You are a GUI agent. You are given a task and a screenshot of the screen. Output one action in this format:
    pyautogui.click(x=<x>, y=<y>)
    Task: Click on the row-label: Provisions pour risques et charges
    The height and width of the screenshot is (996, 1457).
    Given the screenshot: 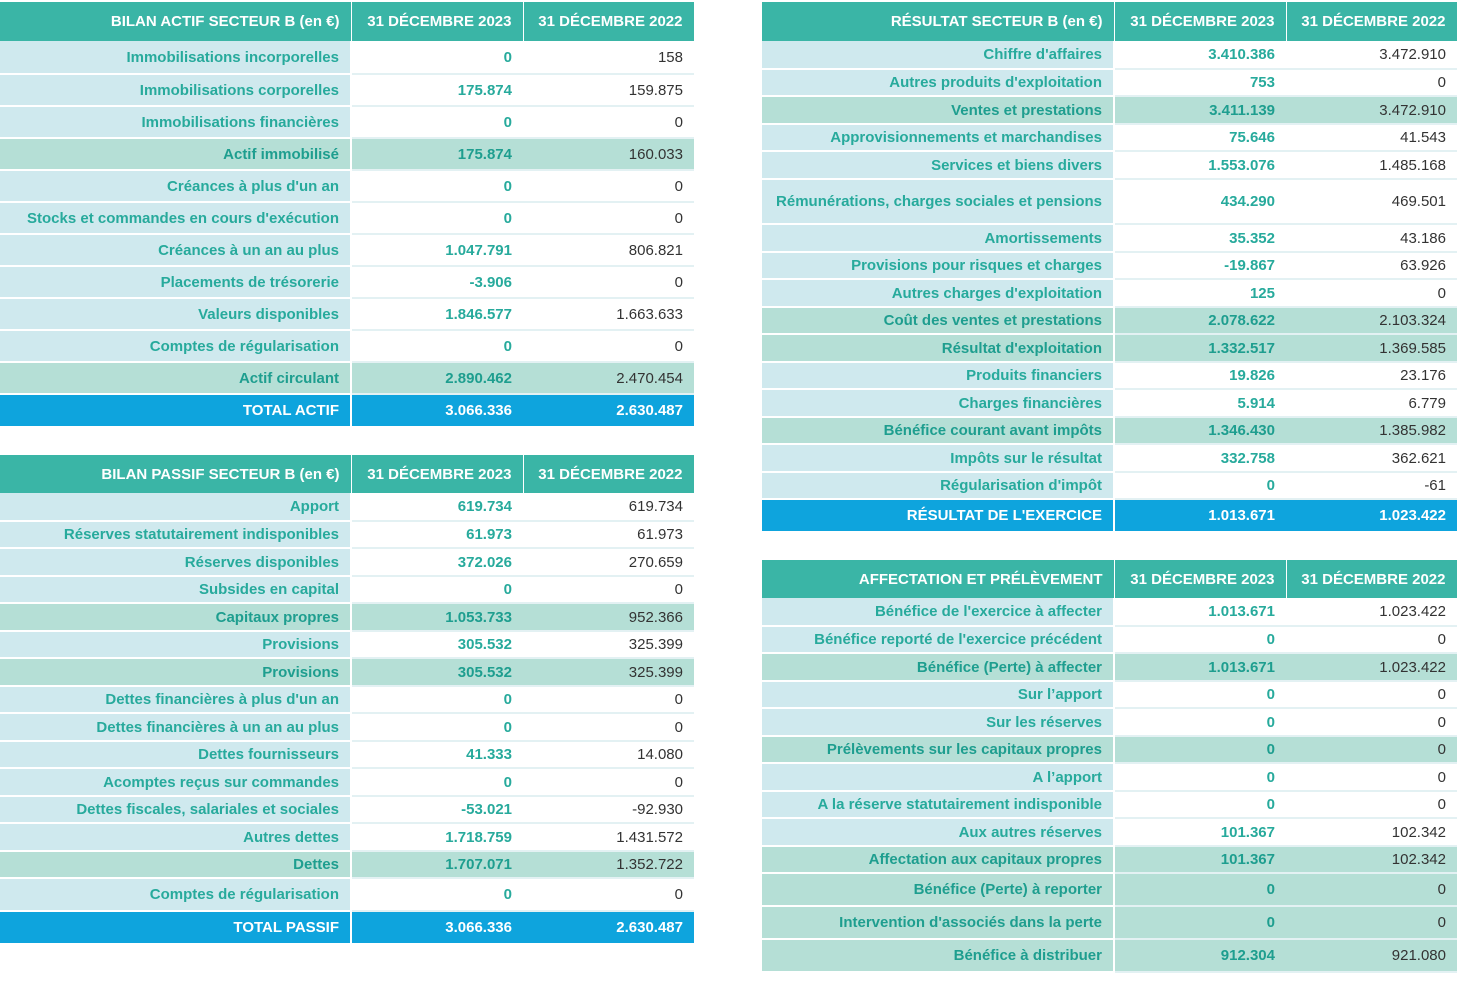 What is the action you would take?
    pyautogui.click(x=938, y=266)
    